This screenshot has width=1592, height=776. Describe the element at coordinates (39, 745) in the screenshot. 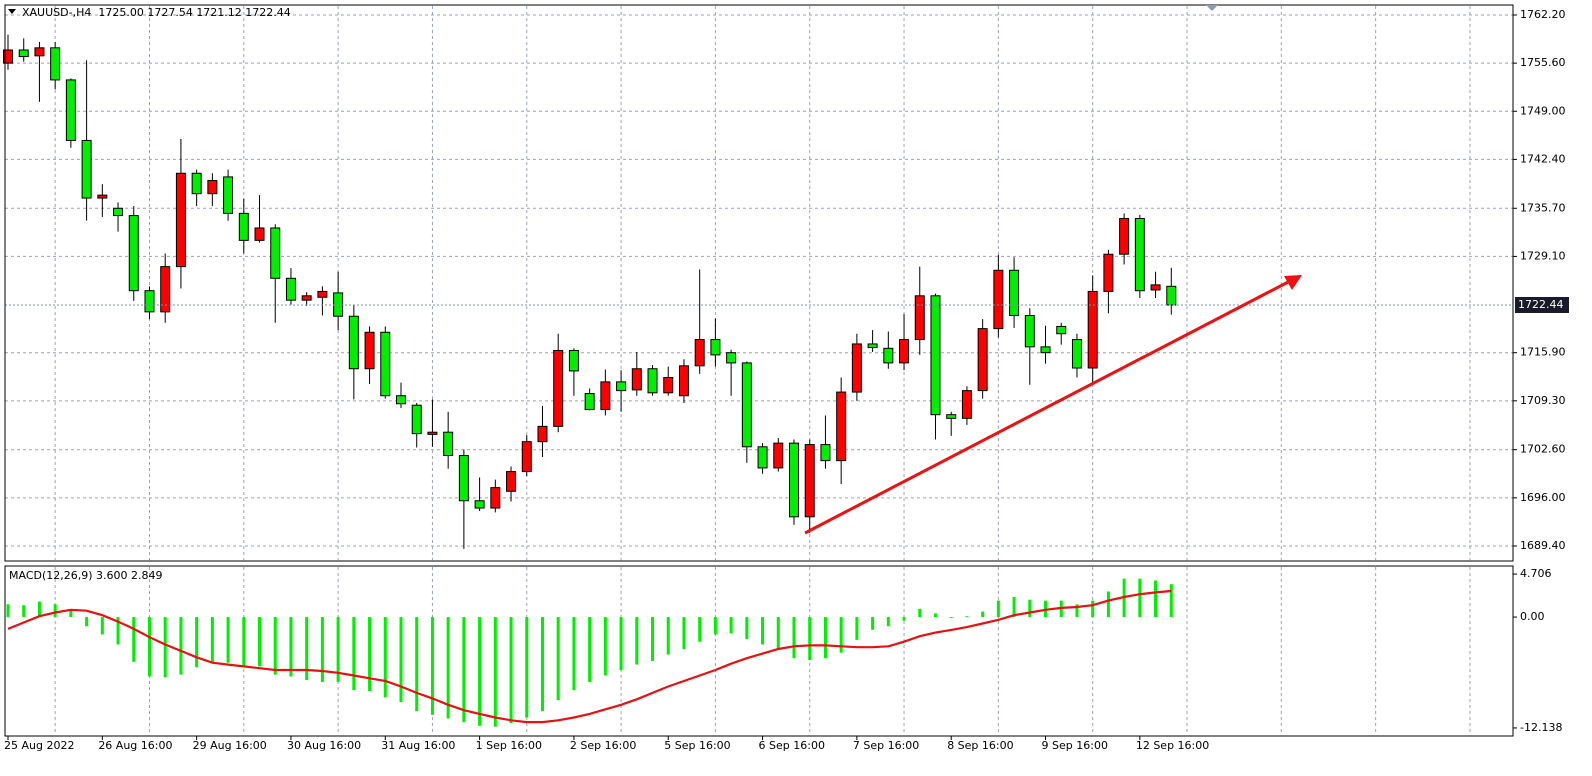

I see `x-tick-label: 25 Aug 2022` at that location.